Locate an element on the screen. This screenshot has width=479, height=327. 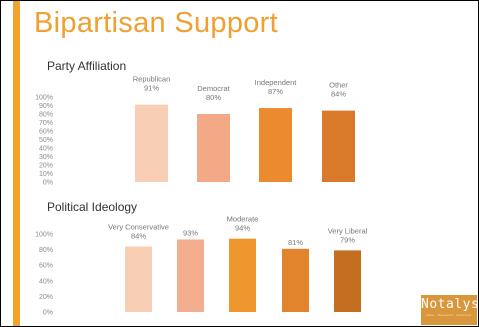
category-label: Democrat is located at coordinates (213, 88).